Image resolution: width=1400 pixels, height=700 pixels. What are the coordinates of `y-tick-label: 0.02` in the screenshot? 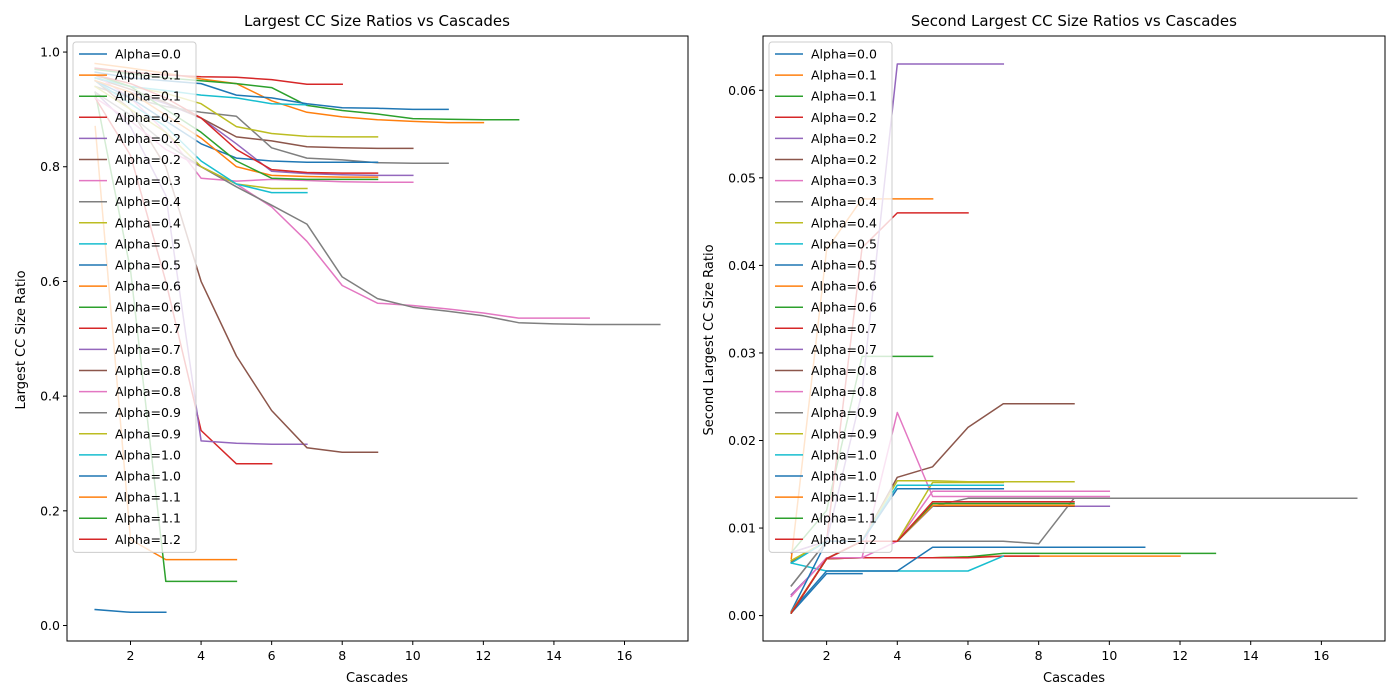 It's located at (742, 440).